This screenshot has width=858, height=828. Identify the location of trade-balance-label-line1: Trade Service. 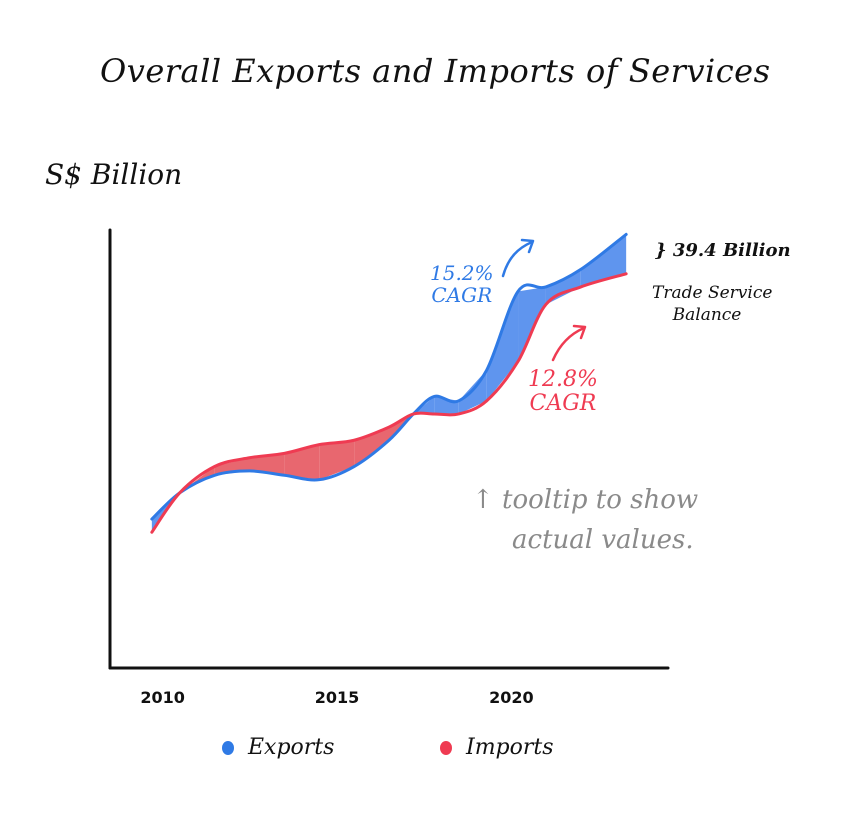
(712, 293).